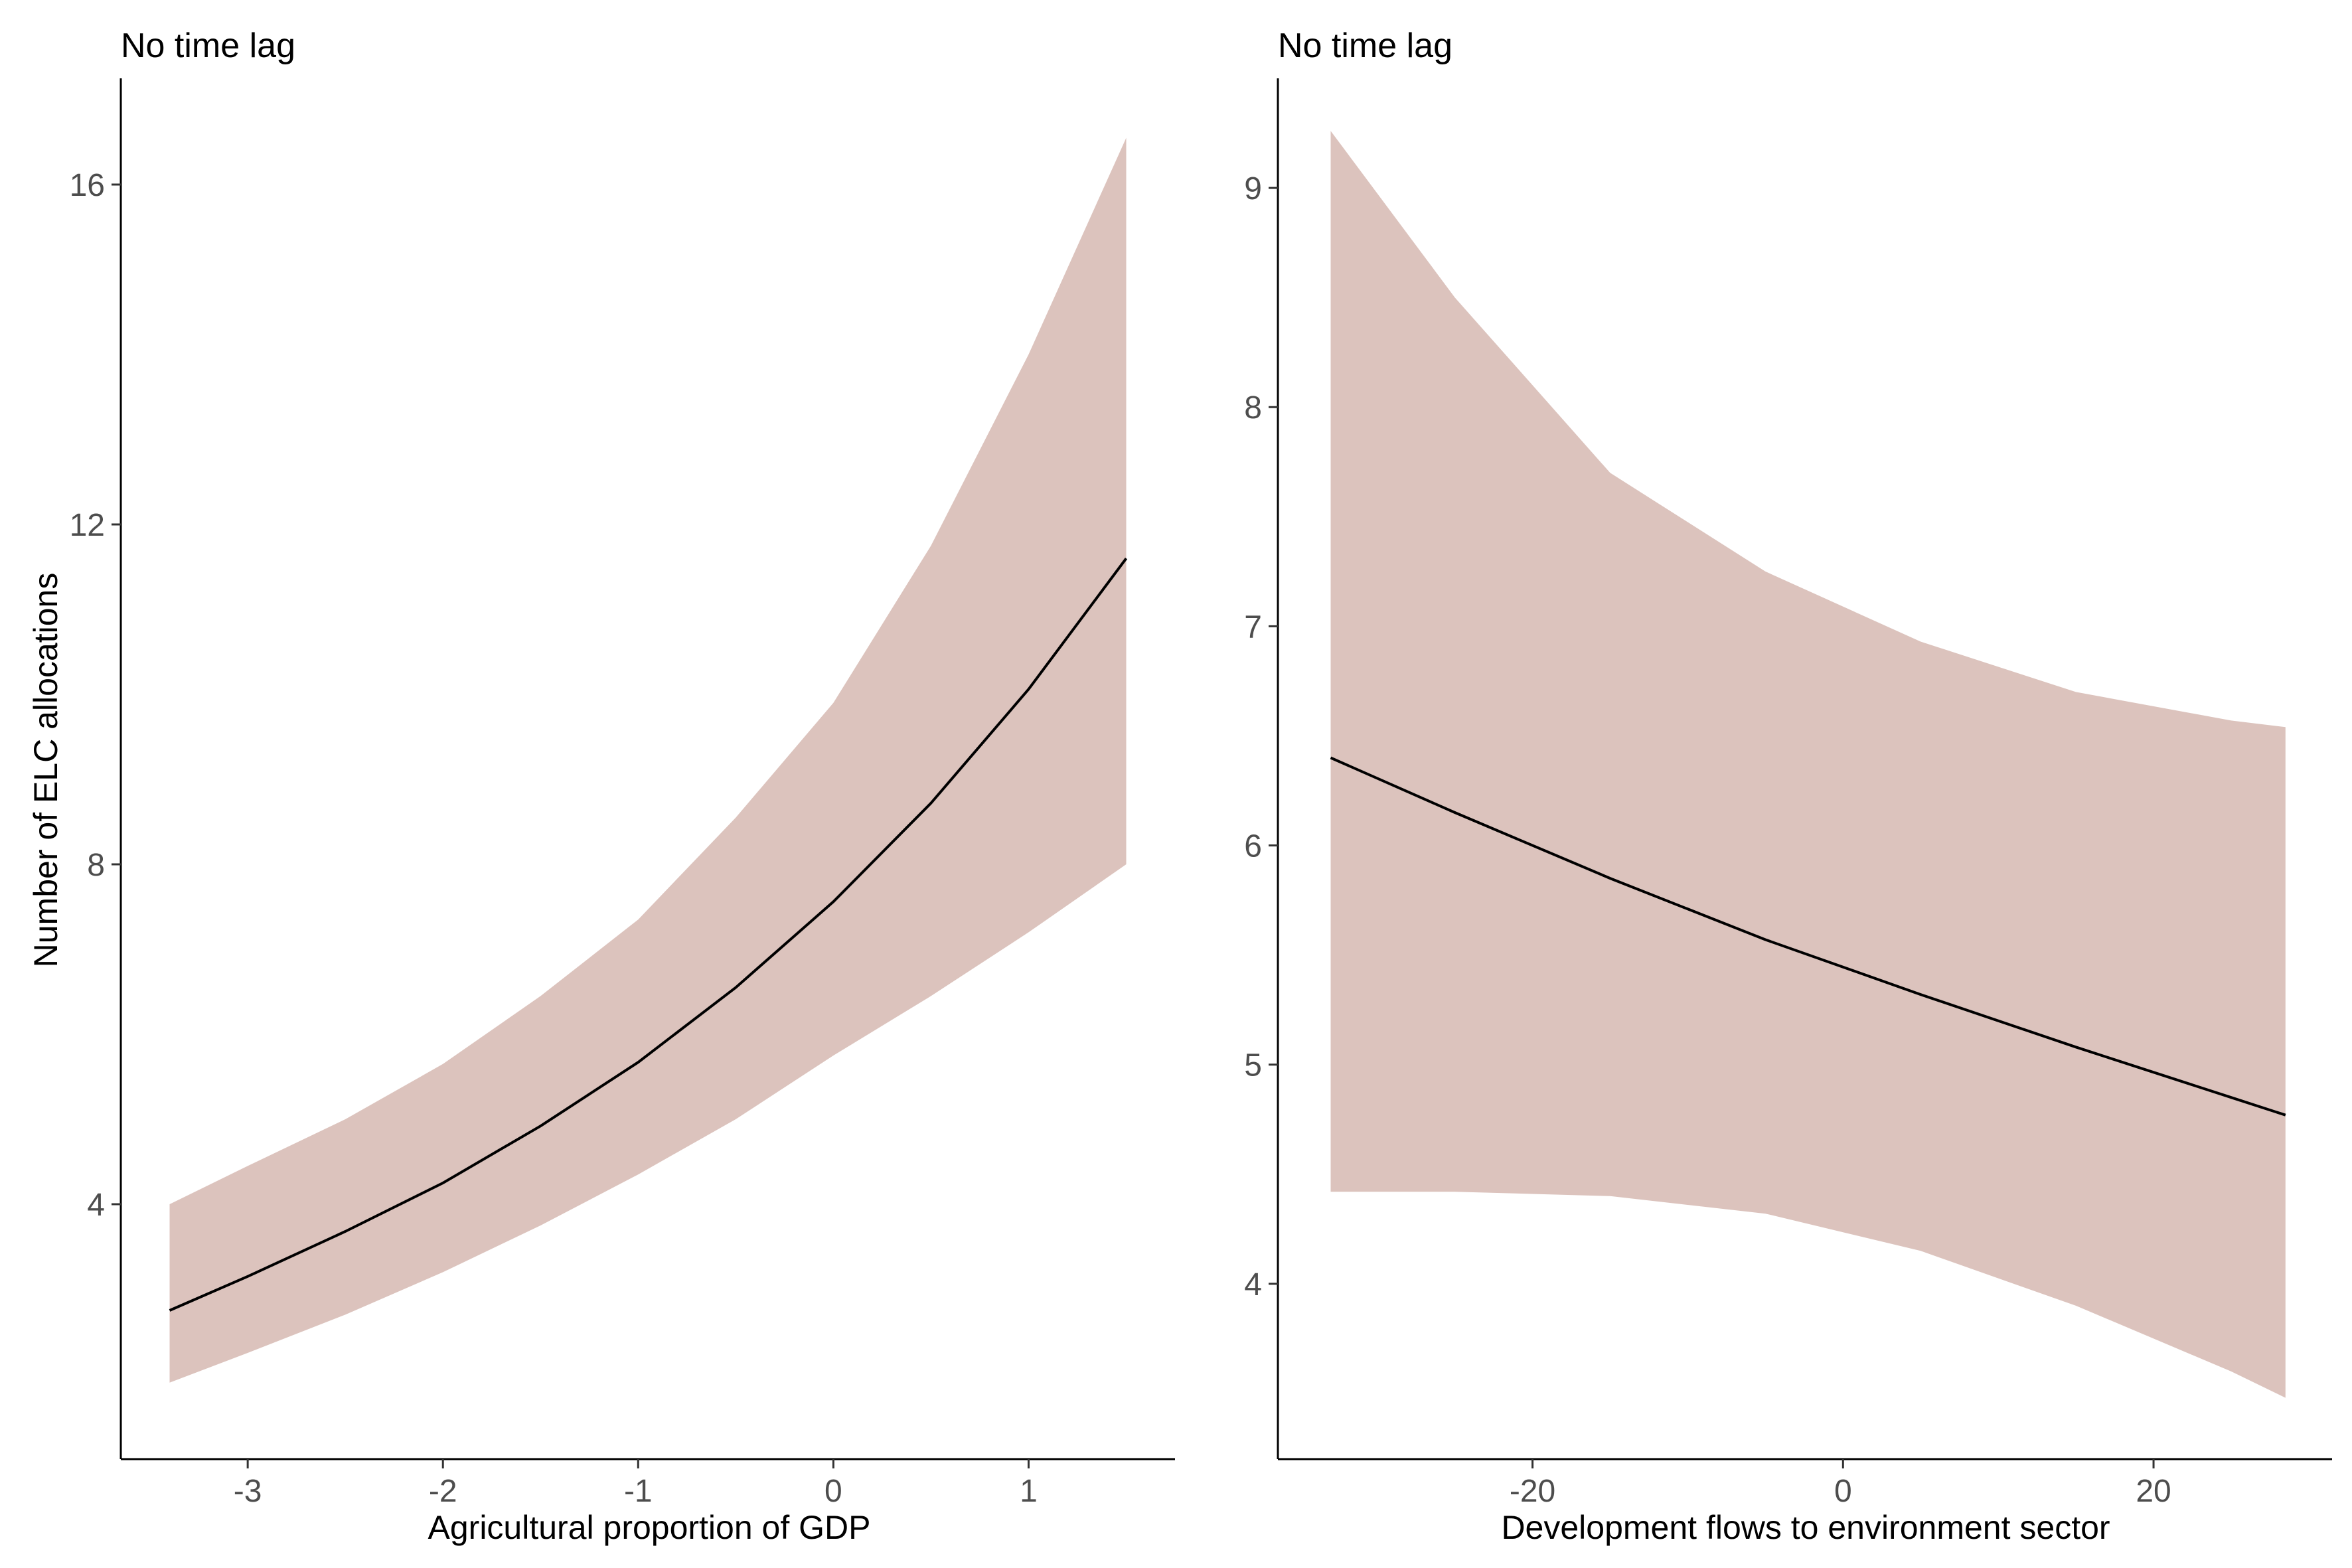  Describe the element at coordinates (1253, 627) in the screenshot. I see `right-y-tick-label: 7` at that location.